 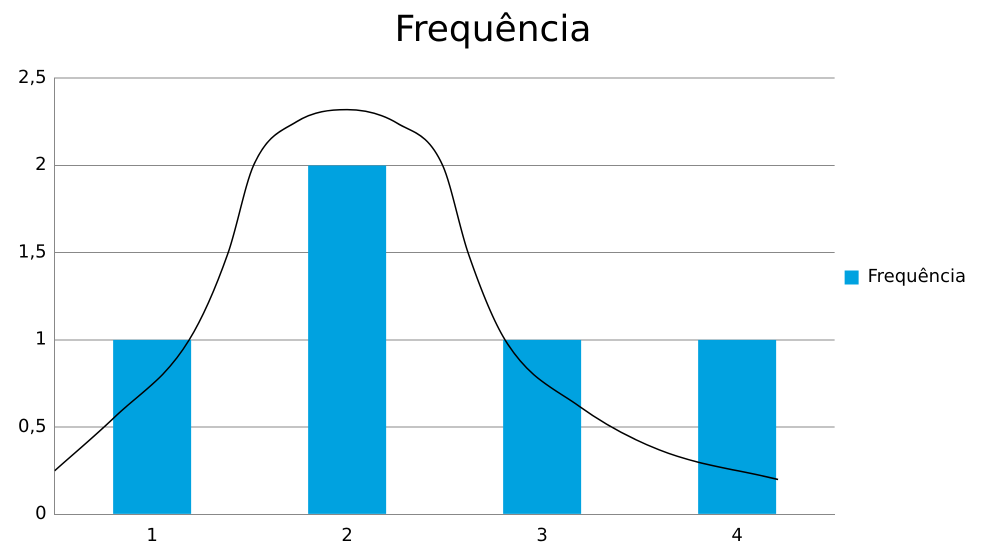 What do you see at coordinates (41, 165) in the screenshot?
I see `y-tick-label: 2` at bounding box center [41, 165].